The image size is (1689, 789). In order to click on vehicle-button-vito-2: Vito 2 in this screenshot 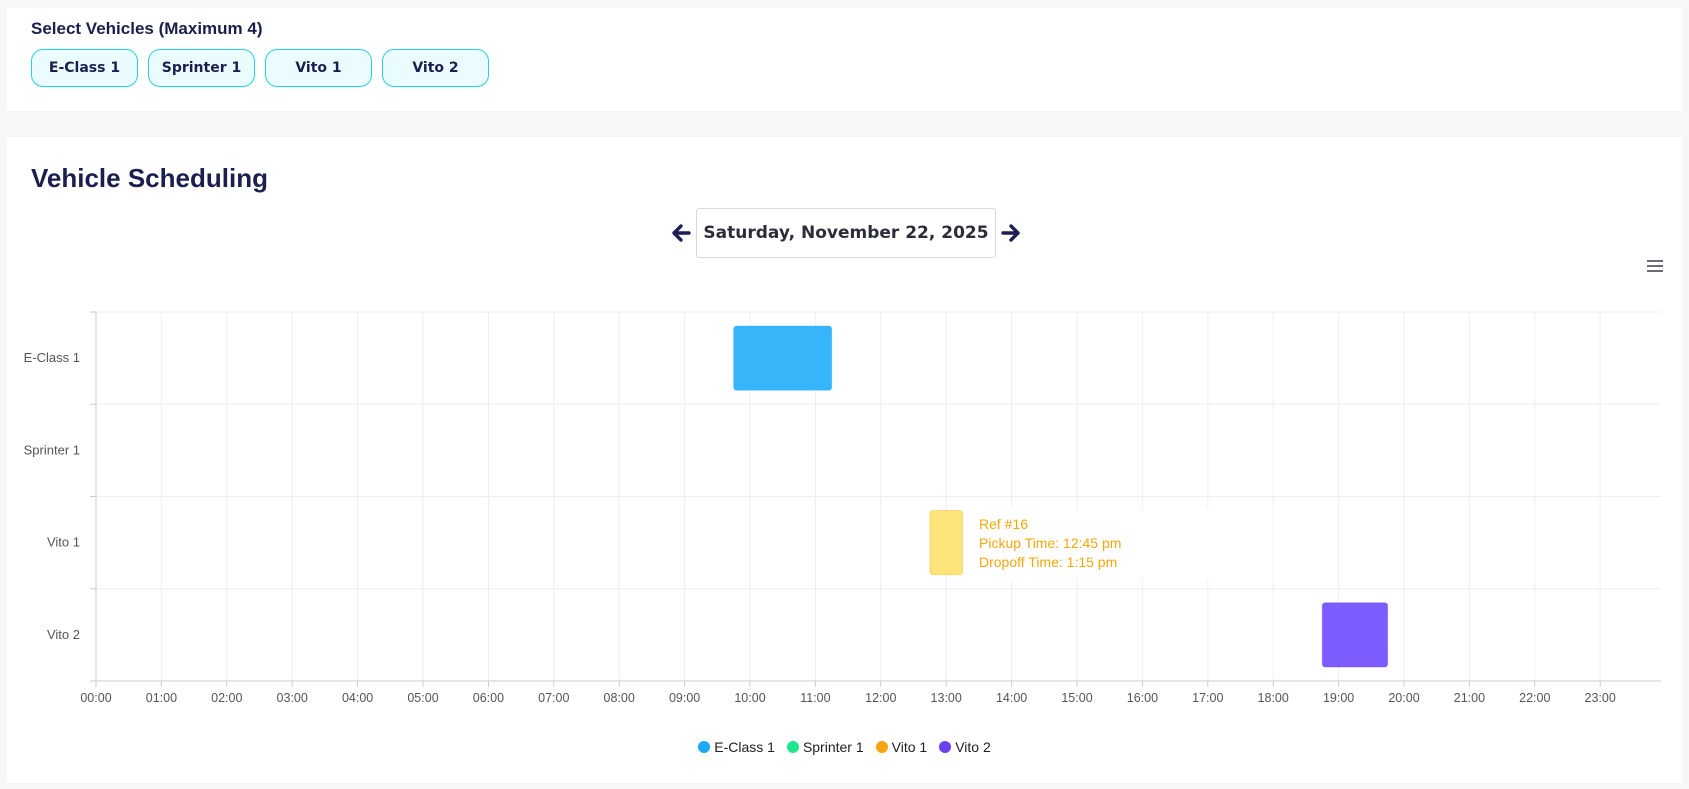, I will do `click(435, 68)`.